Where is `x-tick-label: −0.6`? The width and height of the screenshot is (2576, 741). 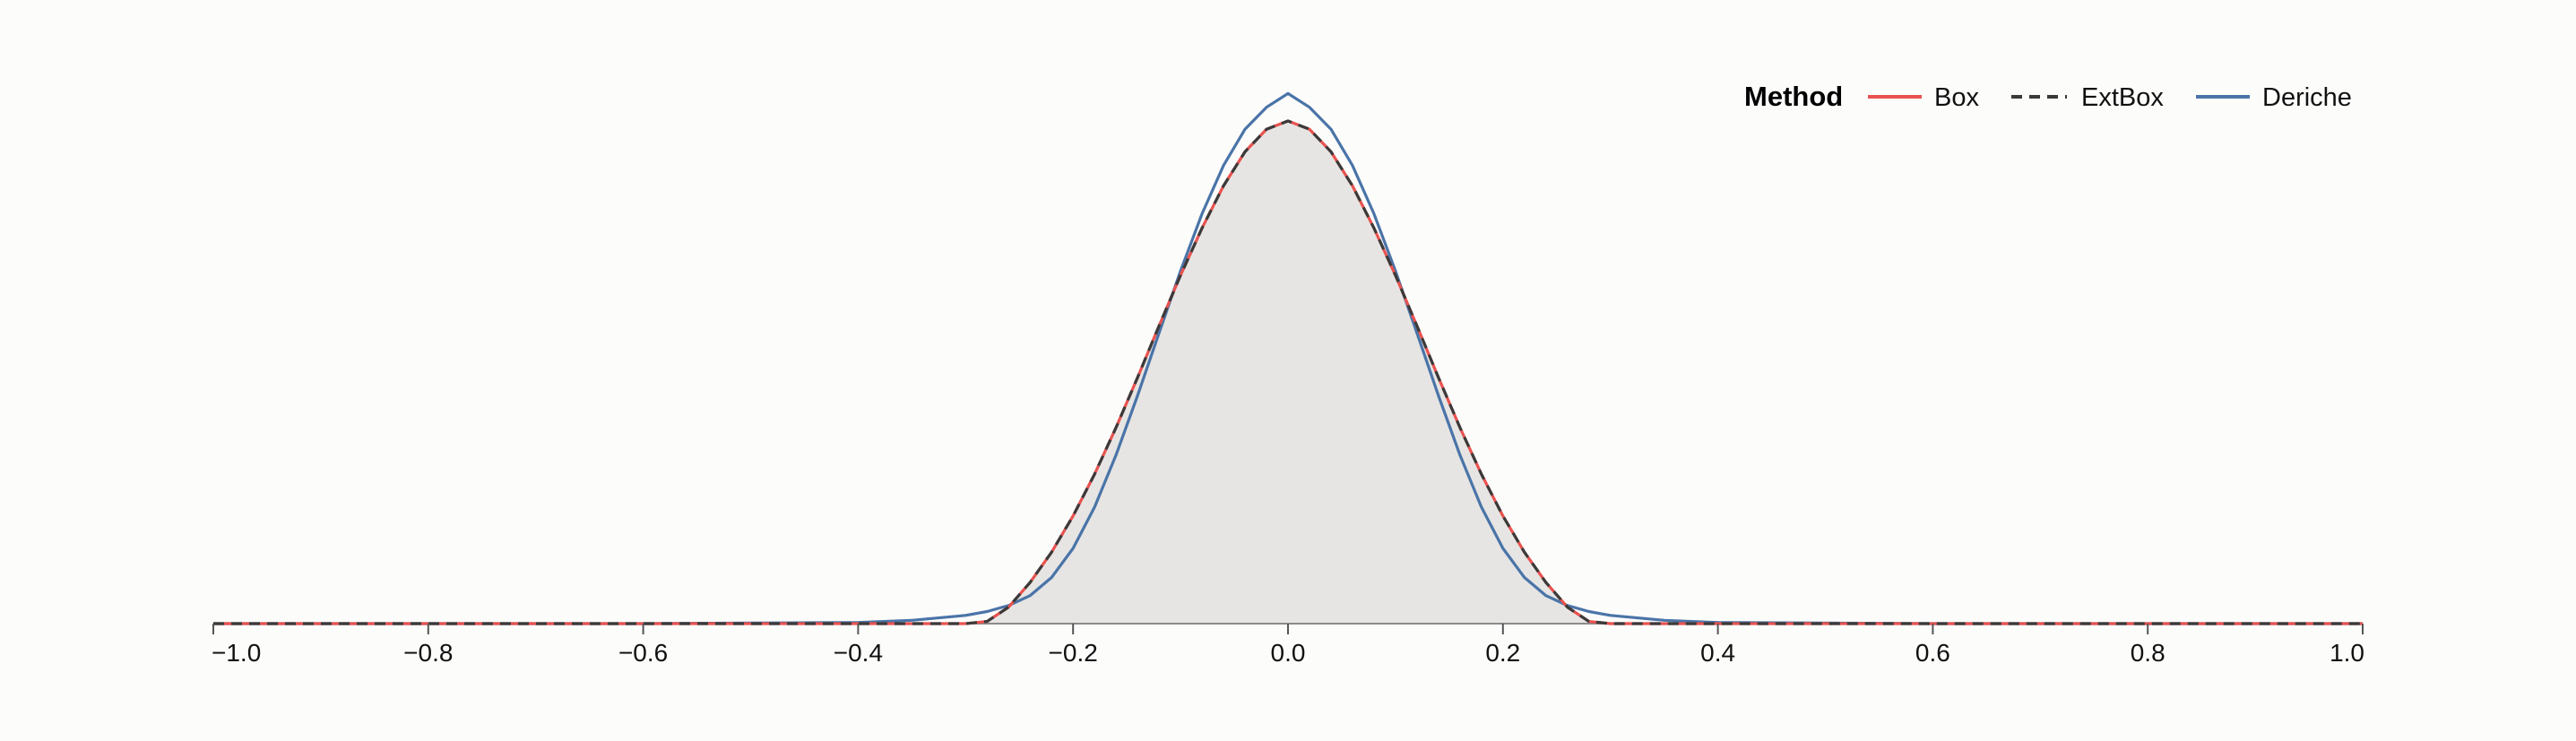 x-tick-label: −0.6 is located at coordinates (643, 653).